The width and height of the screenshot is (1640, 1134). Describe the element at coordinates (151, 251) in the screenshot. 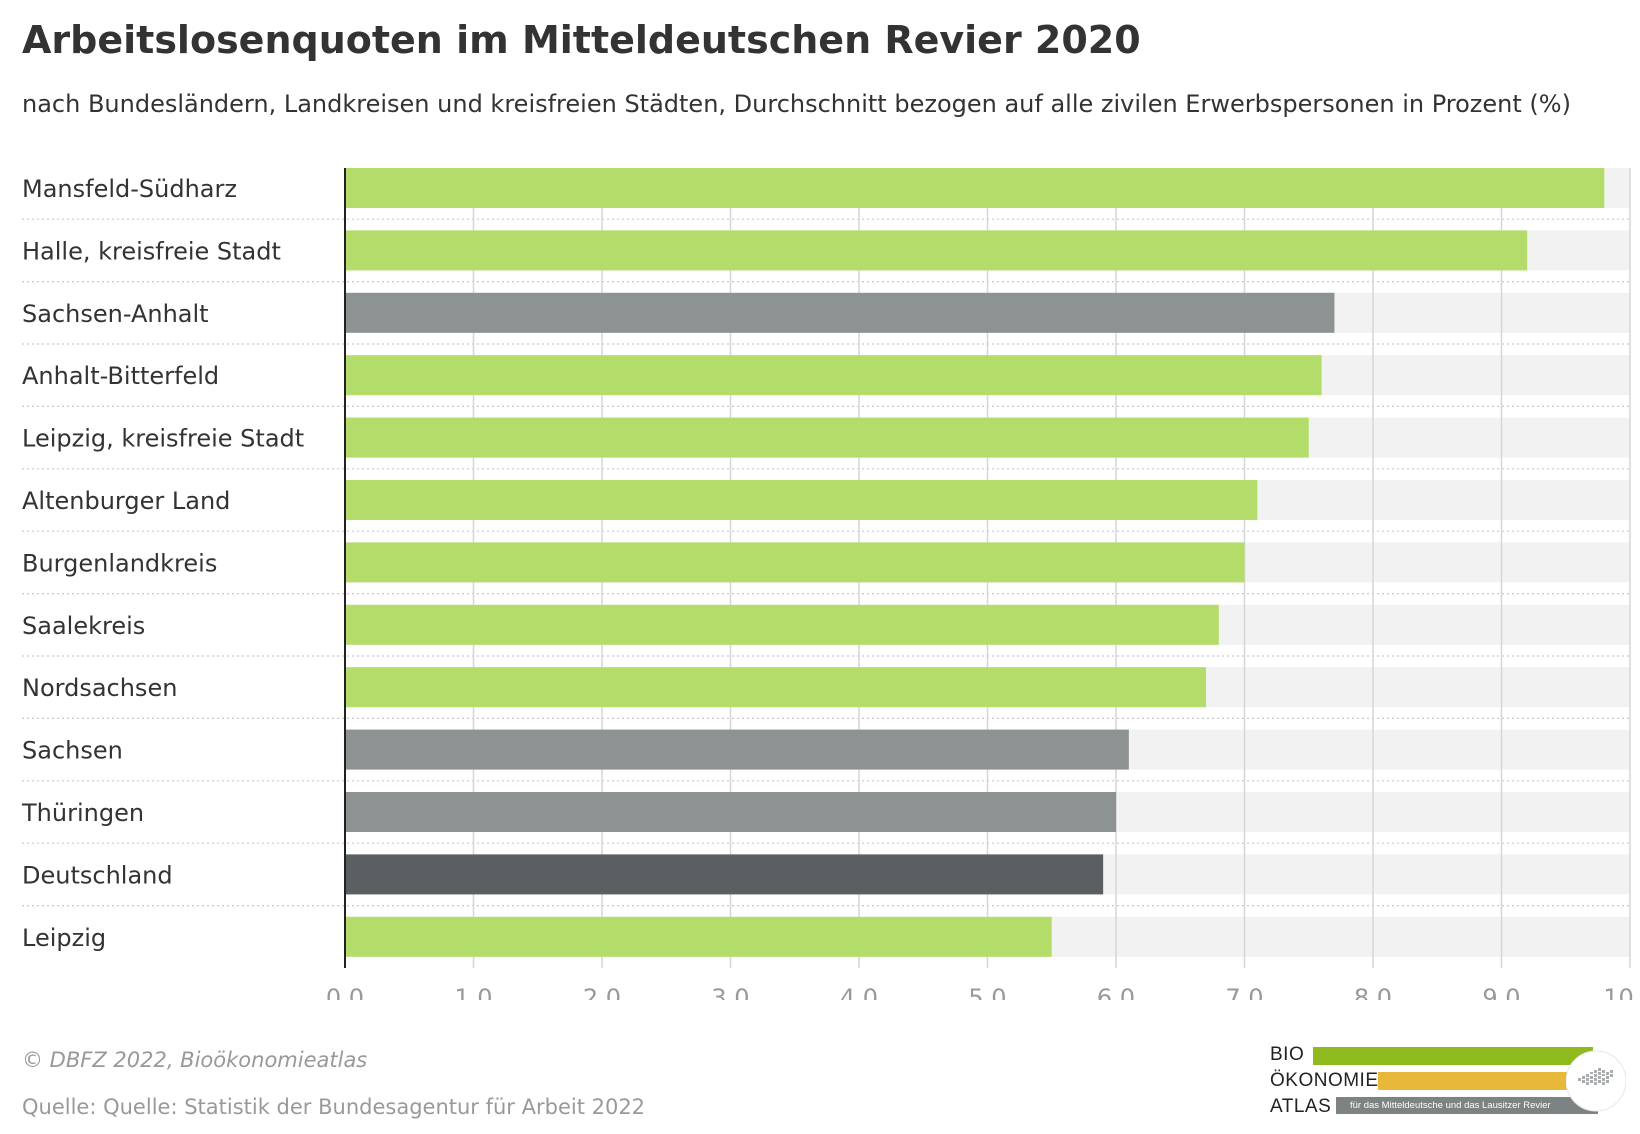

I see `category-label: Halle, kreisfreie Stadt` at that location.